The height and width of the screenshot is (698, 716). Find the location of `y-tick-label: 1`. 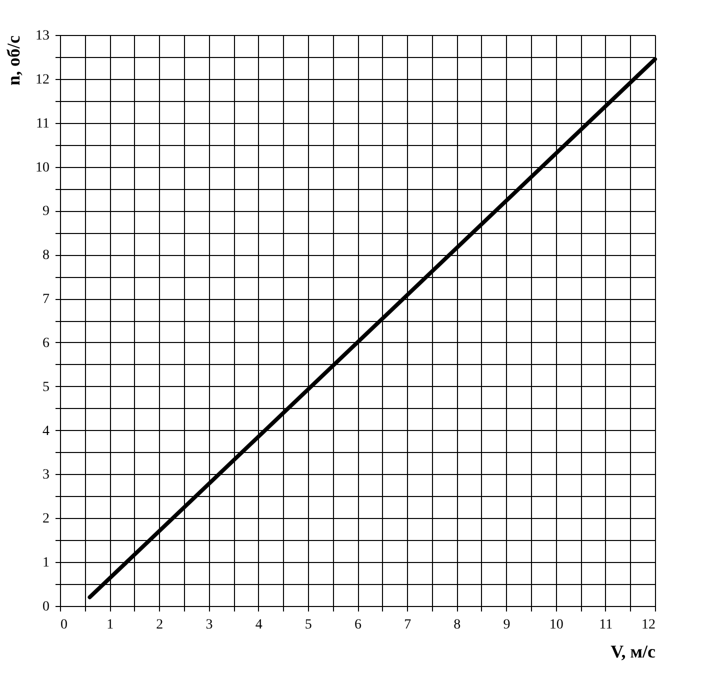

y-tick-label: 1 is located at coordinates (46, 563).